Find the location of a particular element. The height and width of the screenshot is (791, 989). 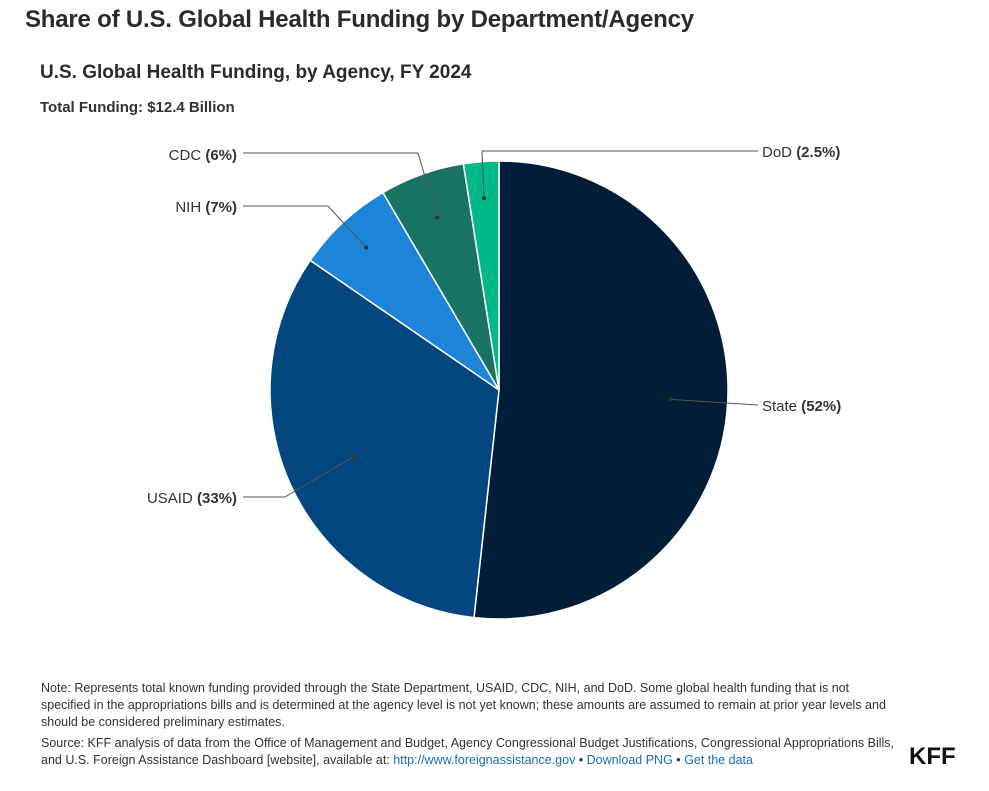

pie-label-percent: (2.5%) is located at coordinates (818, 152).